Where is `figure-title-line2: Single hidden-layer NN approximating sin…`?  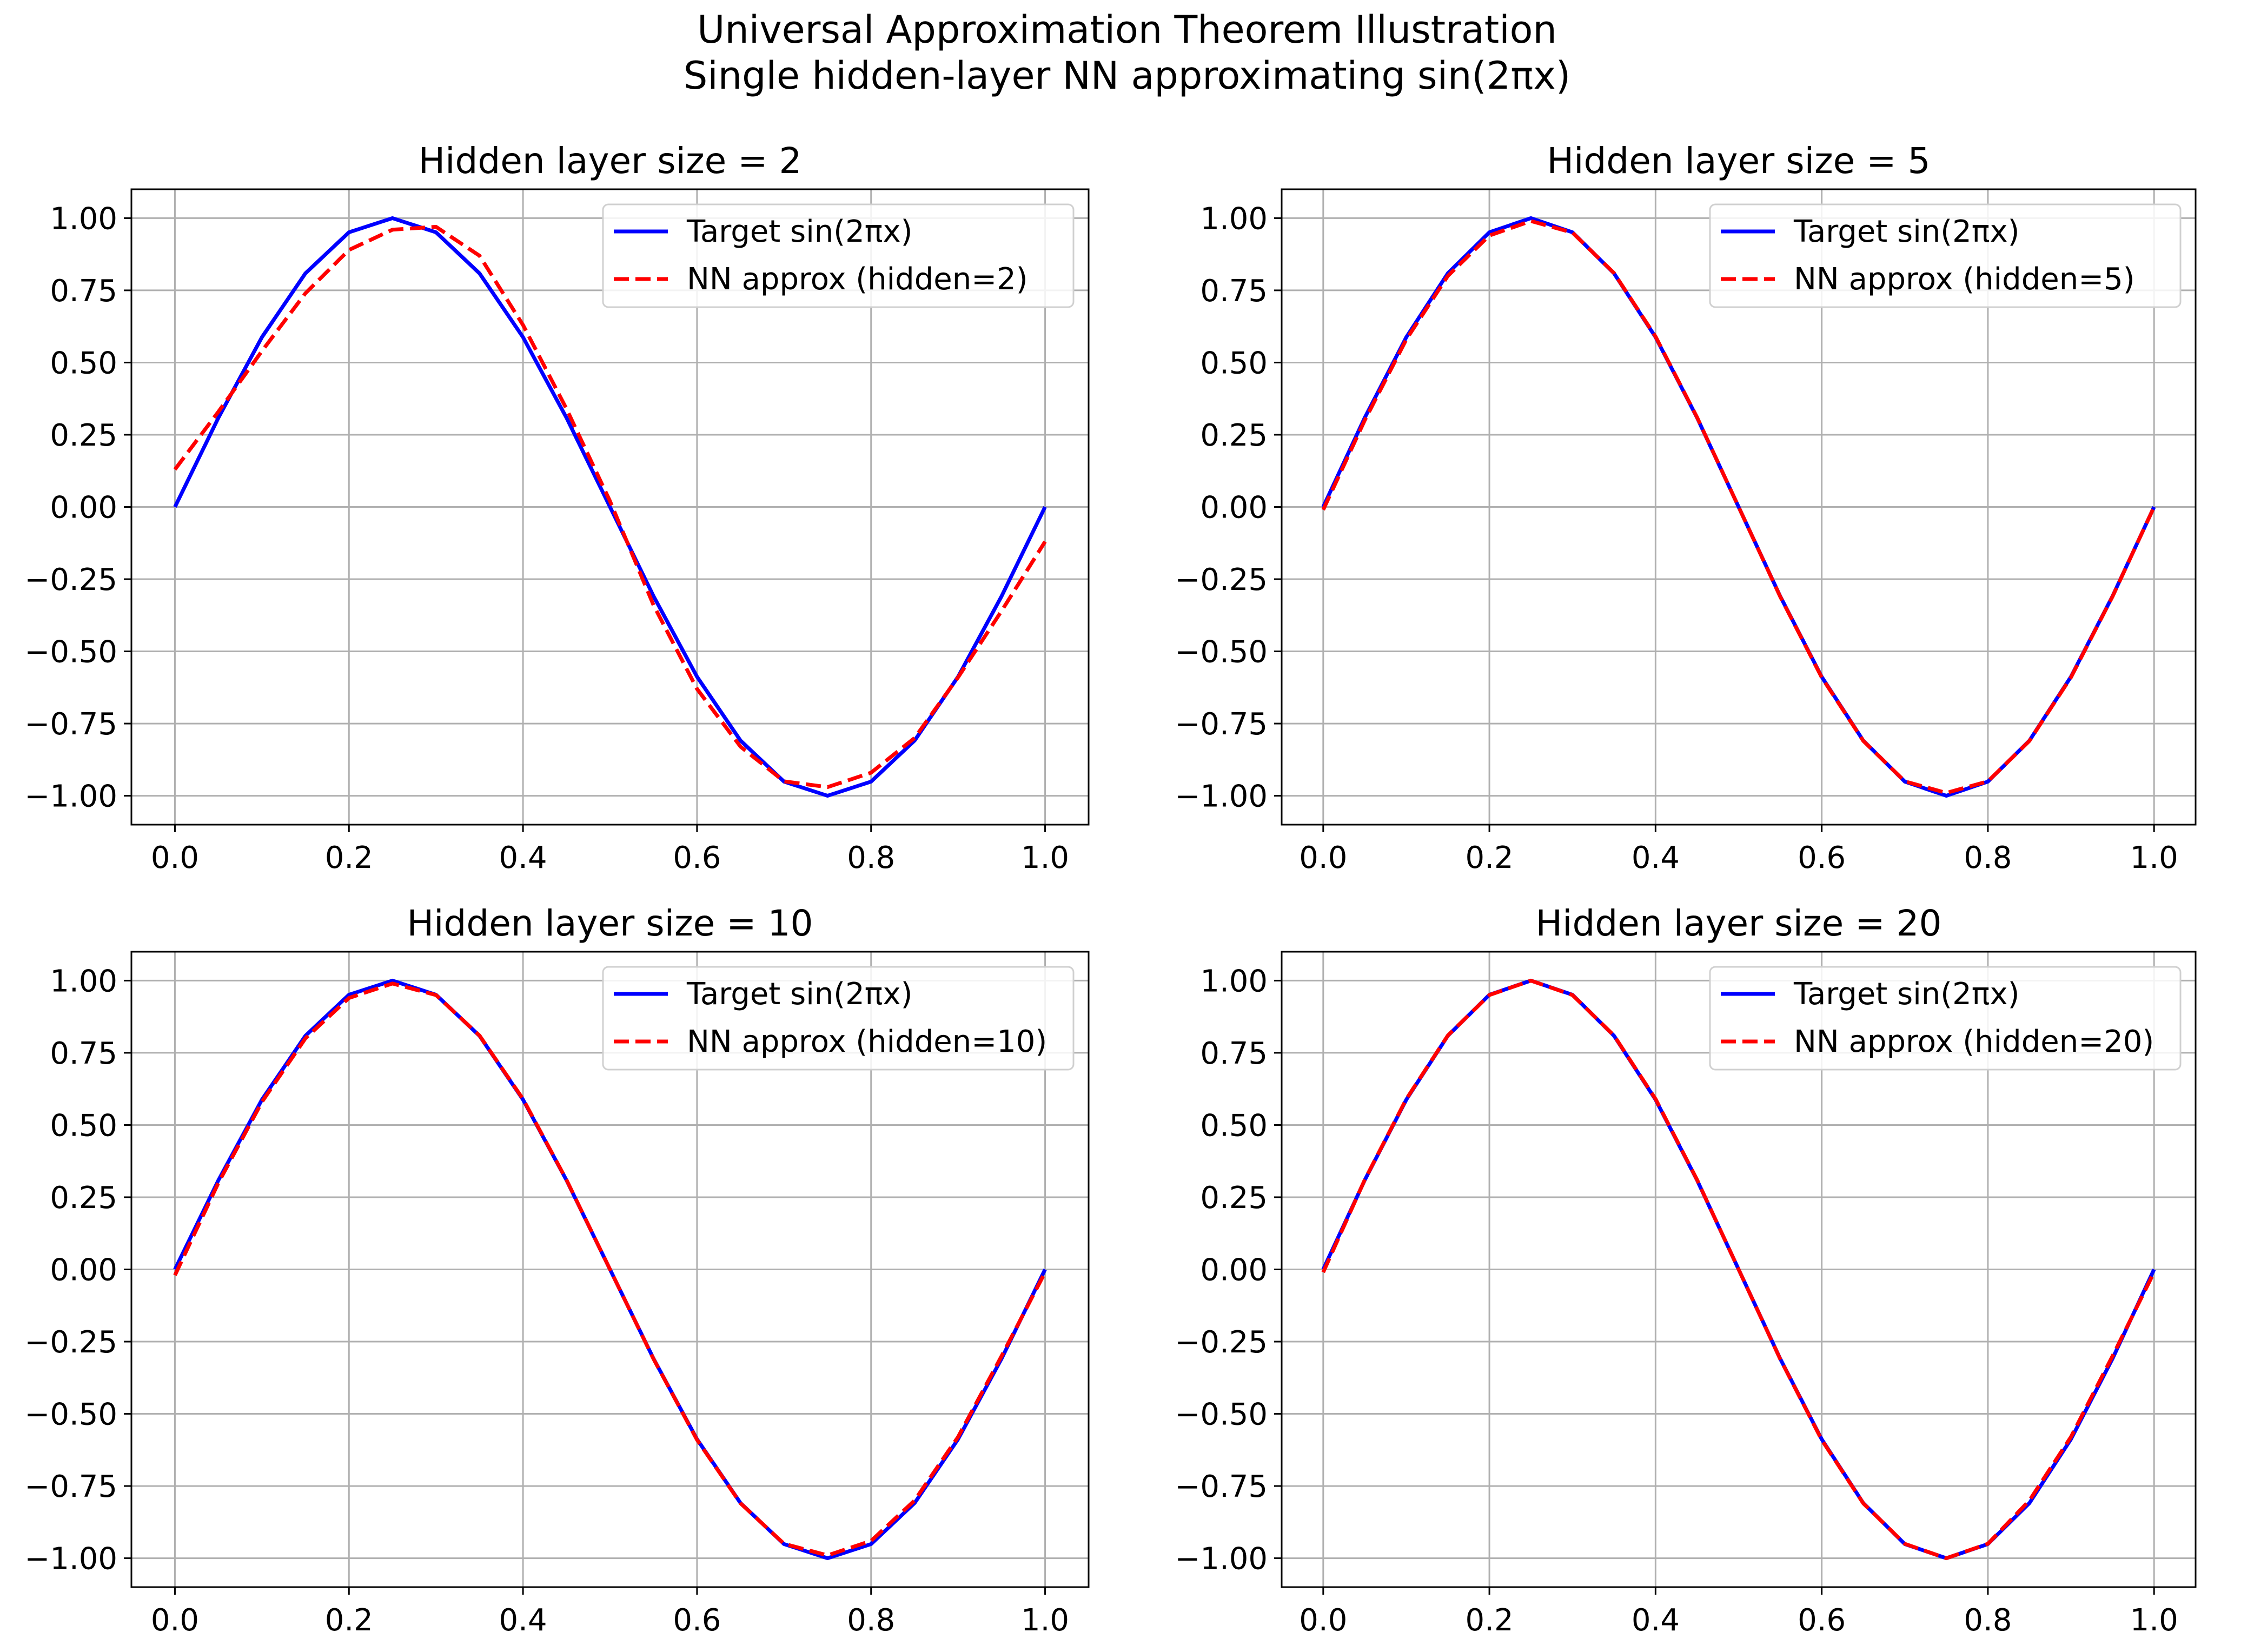 figure-title-line2: Single hidden-layer NN approximating sin… is located at coordinates (1127, 76).